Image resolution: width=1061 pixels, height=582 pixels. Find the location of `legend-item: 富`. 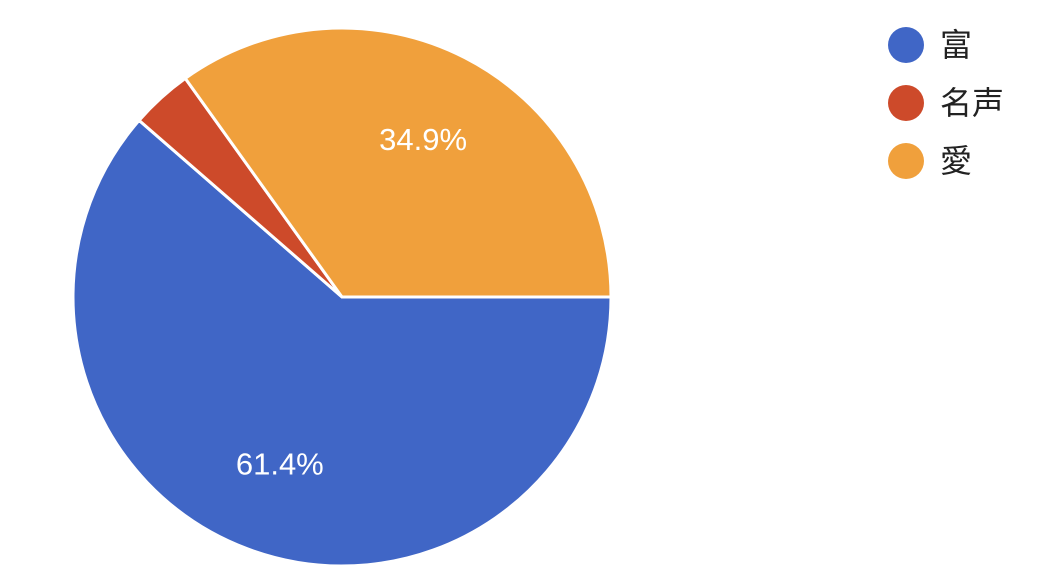

legend-item: 富 is located at coordinates (946, 45).